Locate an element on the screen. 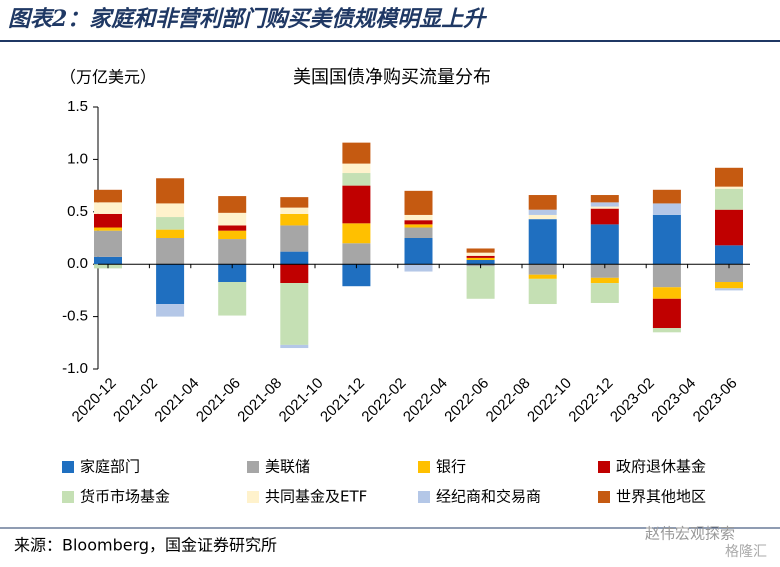  y-axis-label: （万亿美元） is located at coordinates (108, 77).